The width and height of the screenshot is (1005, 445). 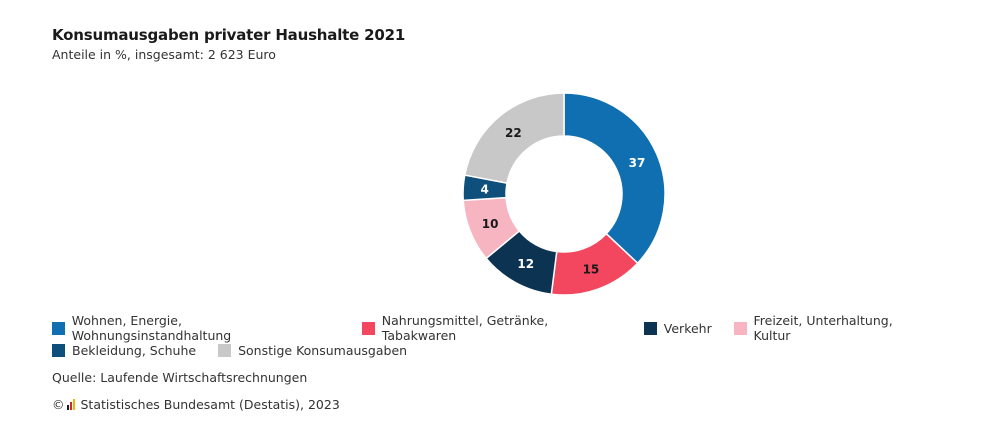 What do you see at coordinates (134, 350) in the screenshot?
I see `legend-label: Bekleidung, Schuhe` at bounding box center [134, 350].